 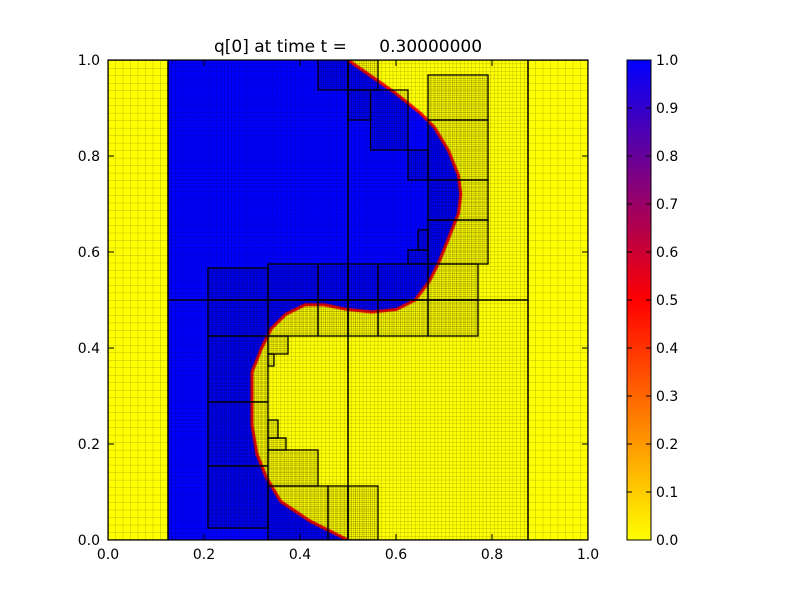 I want to click on y-tick-label: 0.0, so click(x=89, y=541).